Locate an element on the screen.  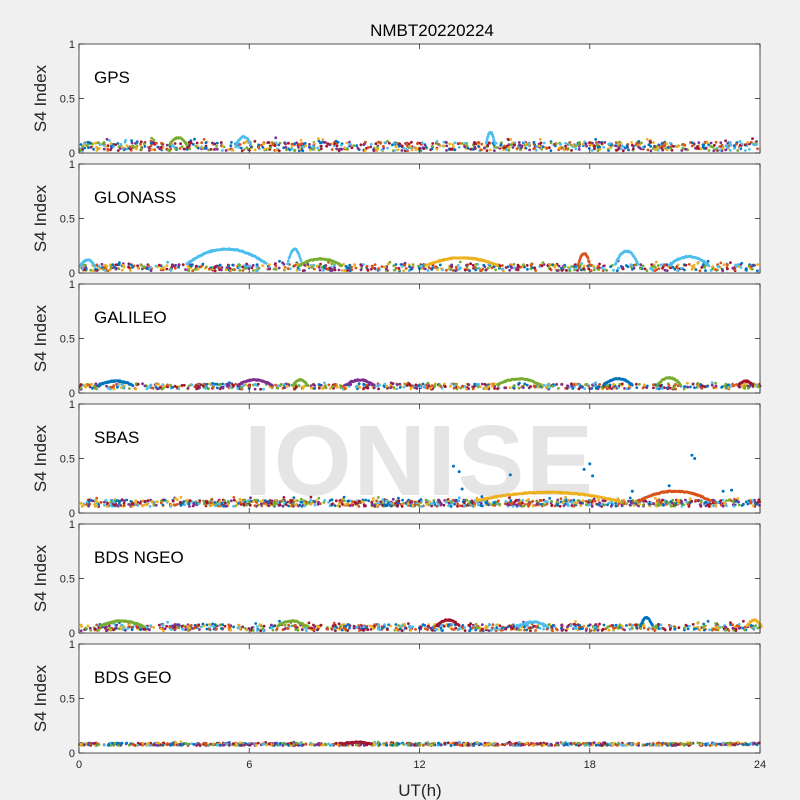
data-point-outlier is located at coordinates (692, 455).